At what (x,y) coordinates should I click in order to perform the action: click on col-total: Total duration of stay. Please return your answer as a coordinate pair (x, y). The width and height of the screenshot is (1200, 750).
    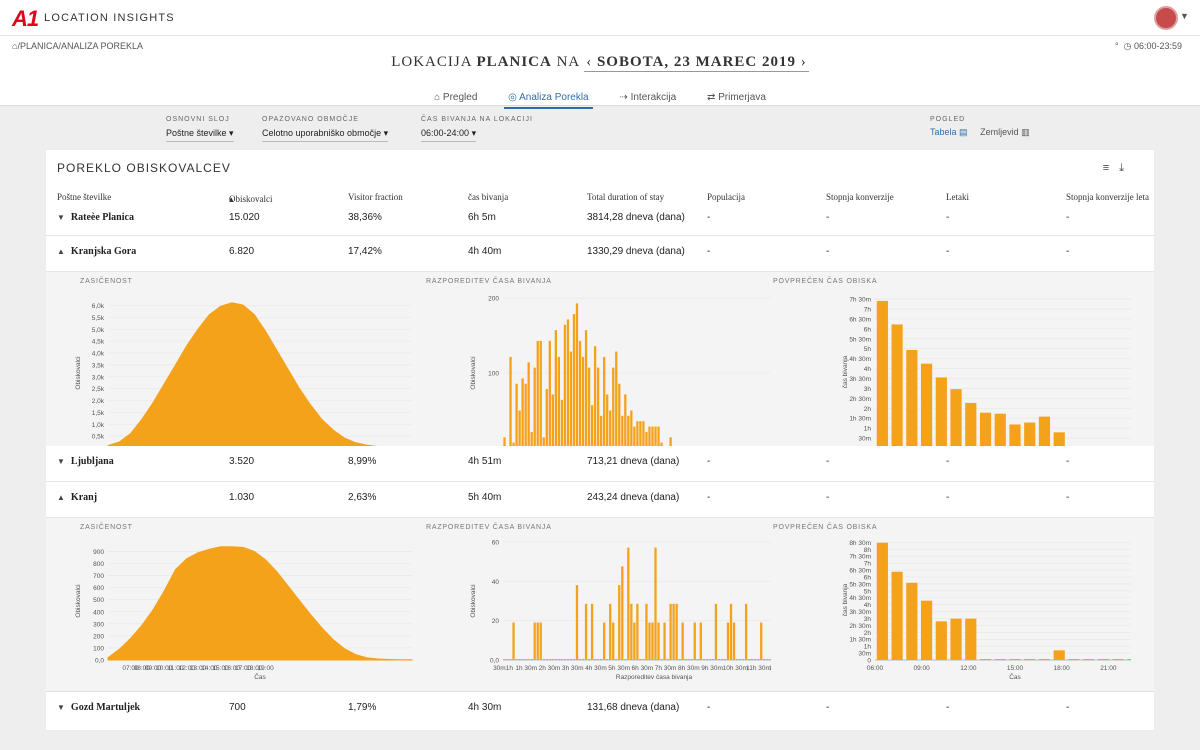
    Looking at the image, I should click on (626, 197).